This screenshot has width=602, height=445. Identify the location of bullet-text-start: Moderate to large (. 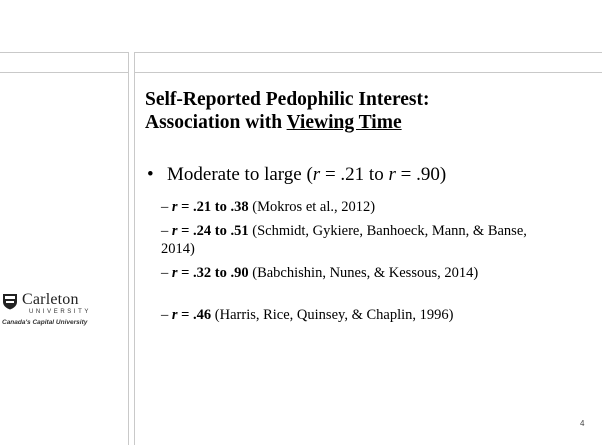
(240, 174).